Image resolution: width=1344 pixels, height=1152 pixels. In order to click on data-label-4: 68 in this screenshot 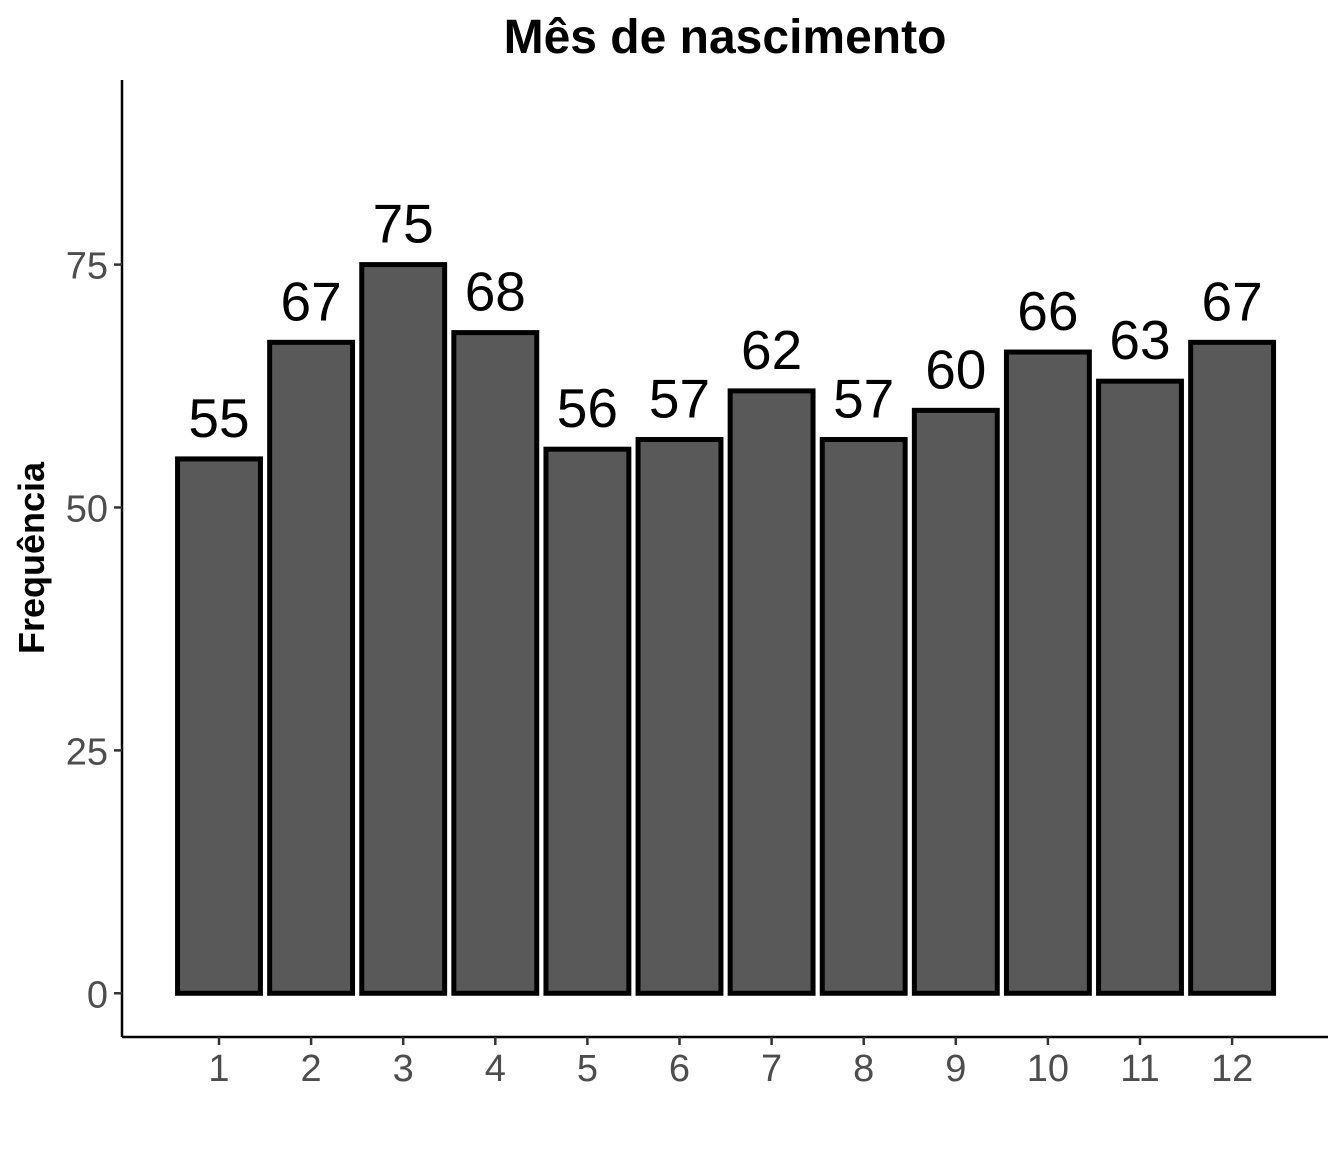, I will do `click(495, 292)`.